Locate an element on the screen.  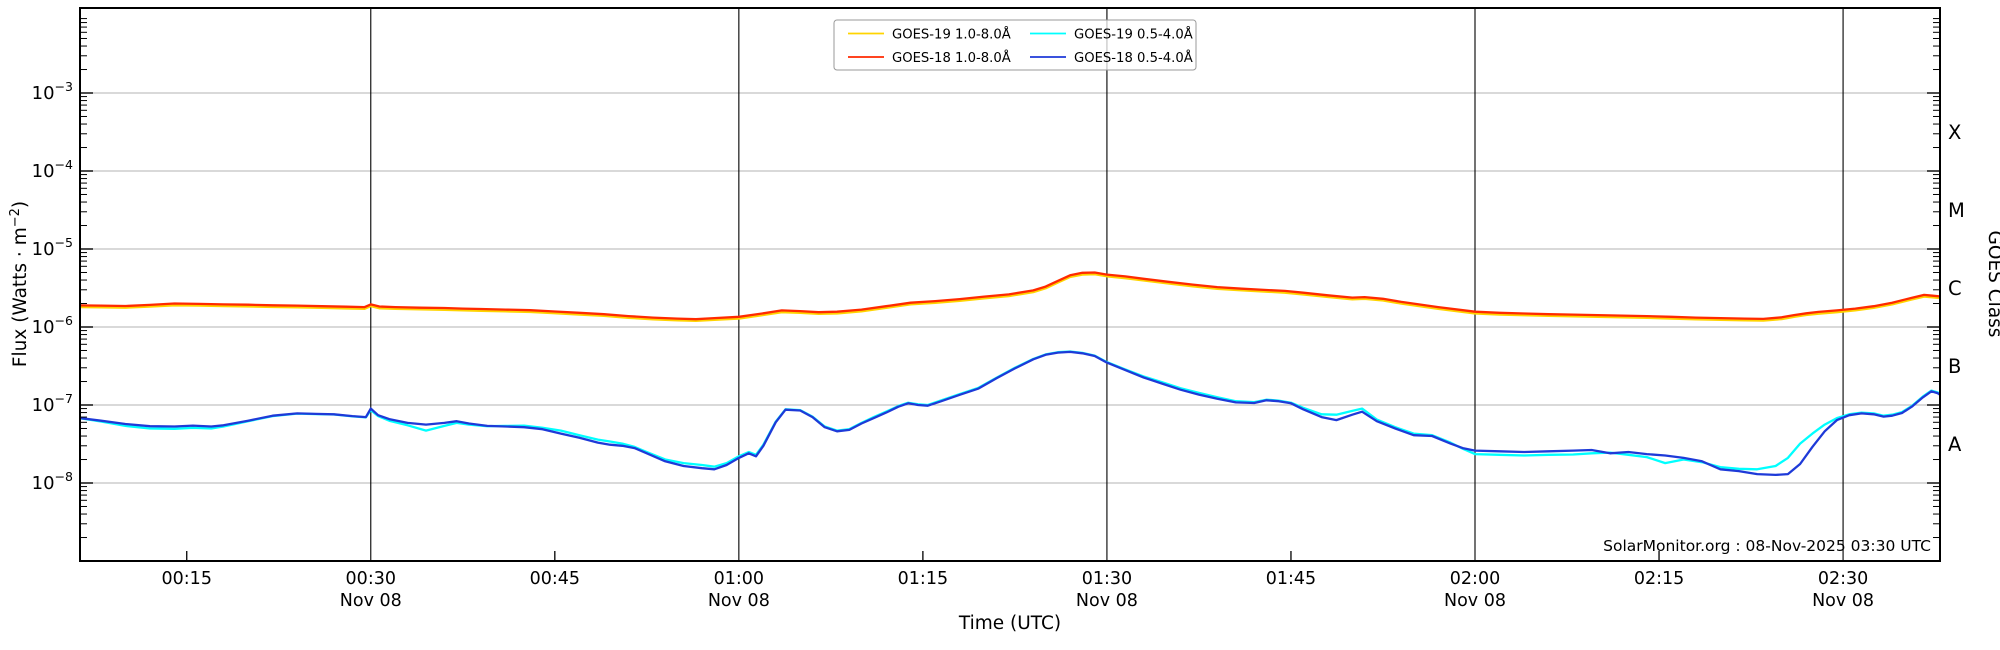
goes-class-label-c: C is located at coordinates (1955, 288).